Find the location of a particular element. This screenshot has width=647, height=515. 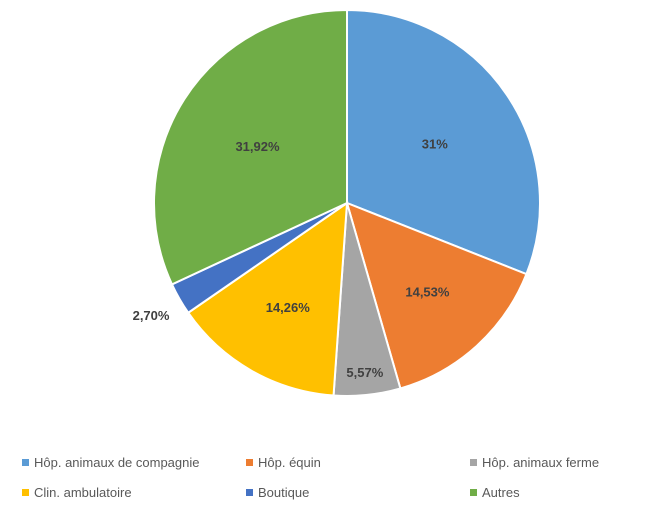

legend-item-clin-ambulatoire: Clin. ambulatoire is located at coordinates (77, 492).